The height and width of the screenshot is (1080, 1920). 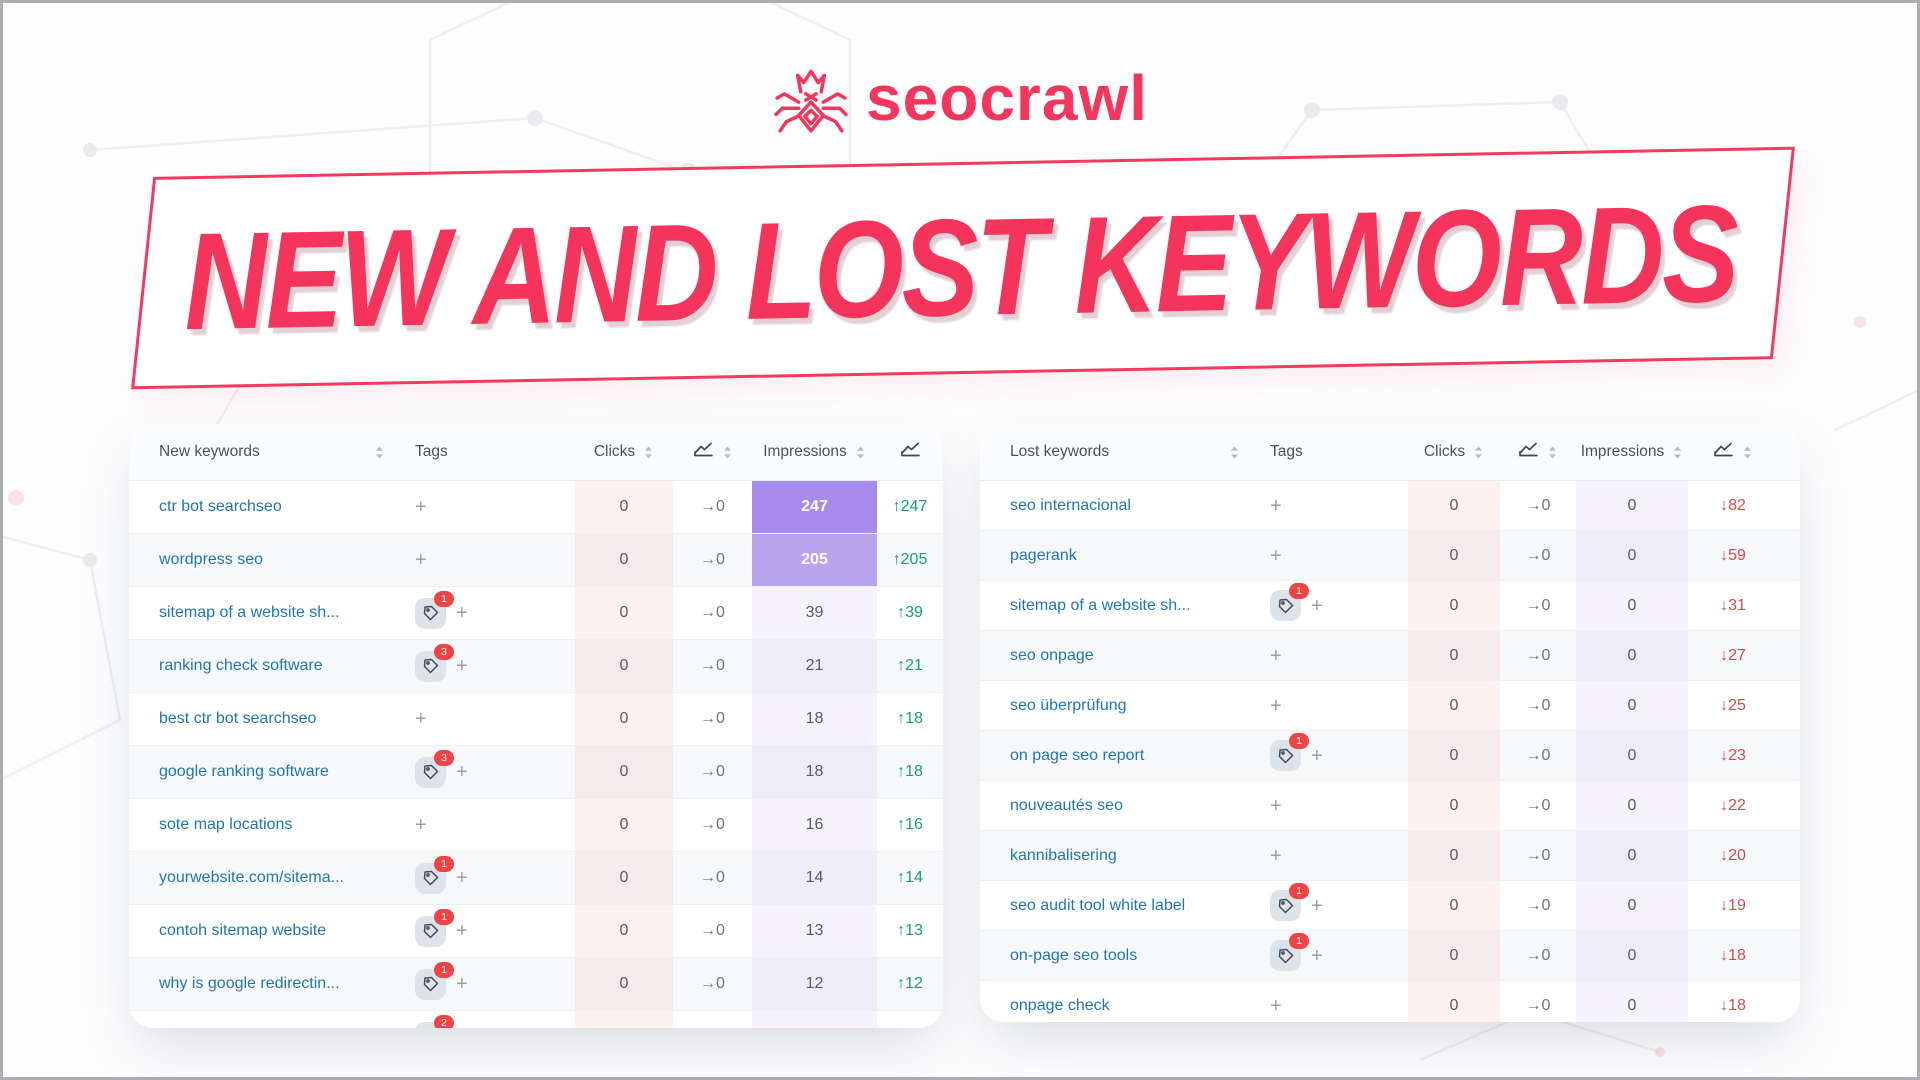 What do you see at coordinates (1070, 505) in the screenshot?
I see `keyword-link: seo internacional` at bounding box center [1070, 505].